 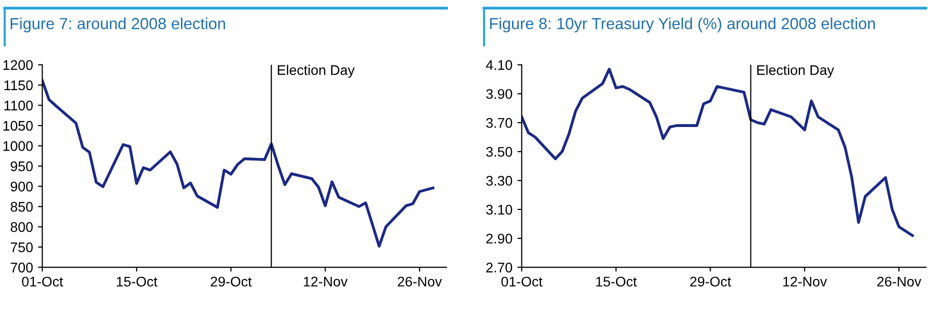 What do you see at coordinates (499, 209) in the screenshot?
I see `y-tick-label: 3.10` at bounding box center [499, 209].